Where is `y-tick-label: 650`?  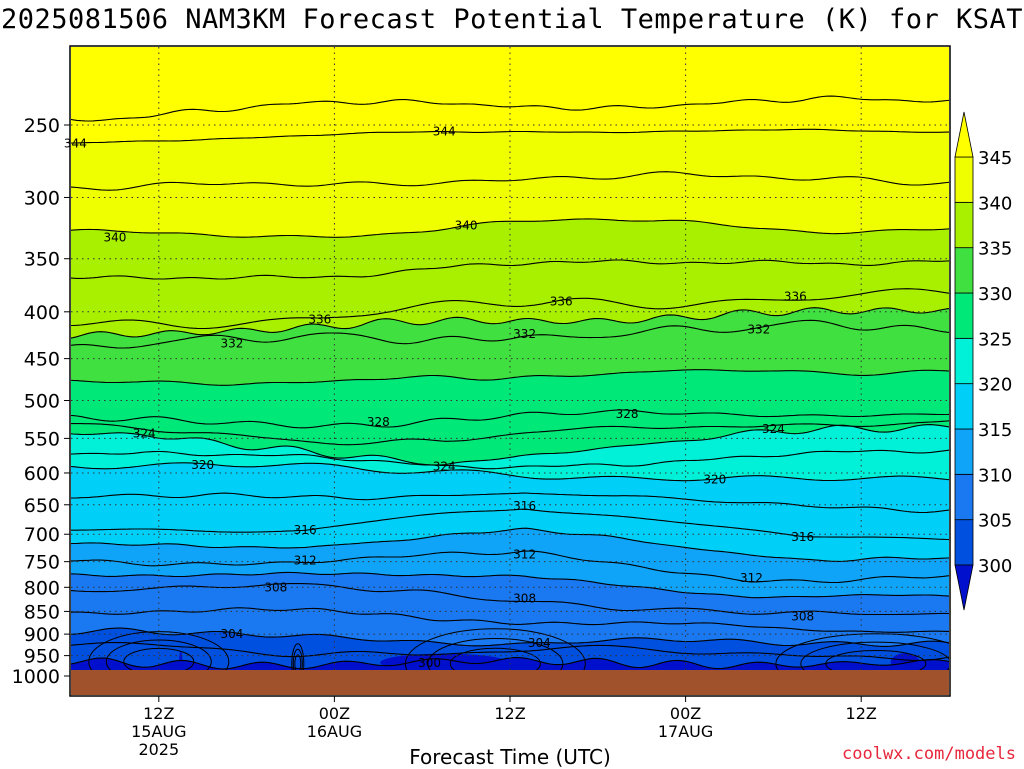 y-tick-label: 650 is located at coordinates (42, 506).